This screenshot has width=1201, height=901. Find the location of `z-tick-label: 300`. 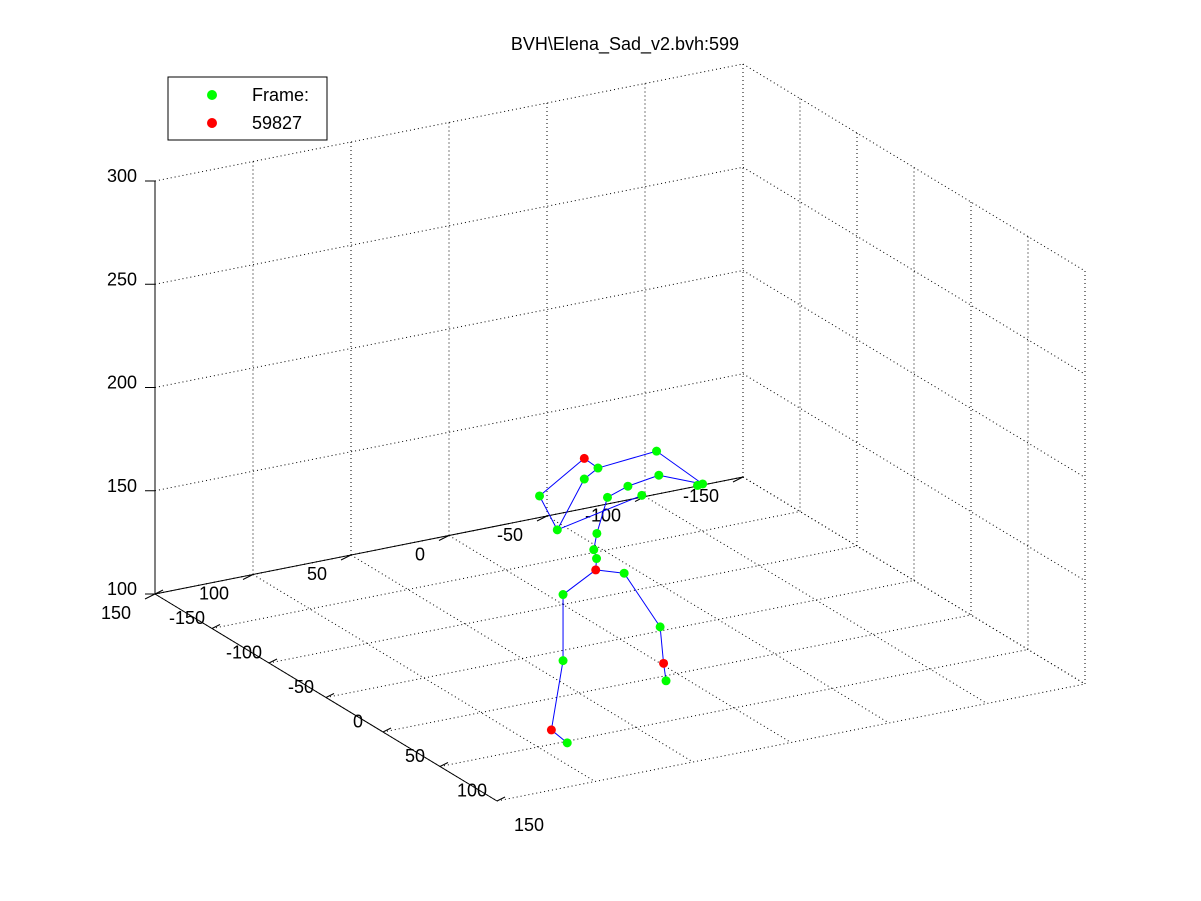

z-tick-label: 300 is located at coordinates (122, 176).